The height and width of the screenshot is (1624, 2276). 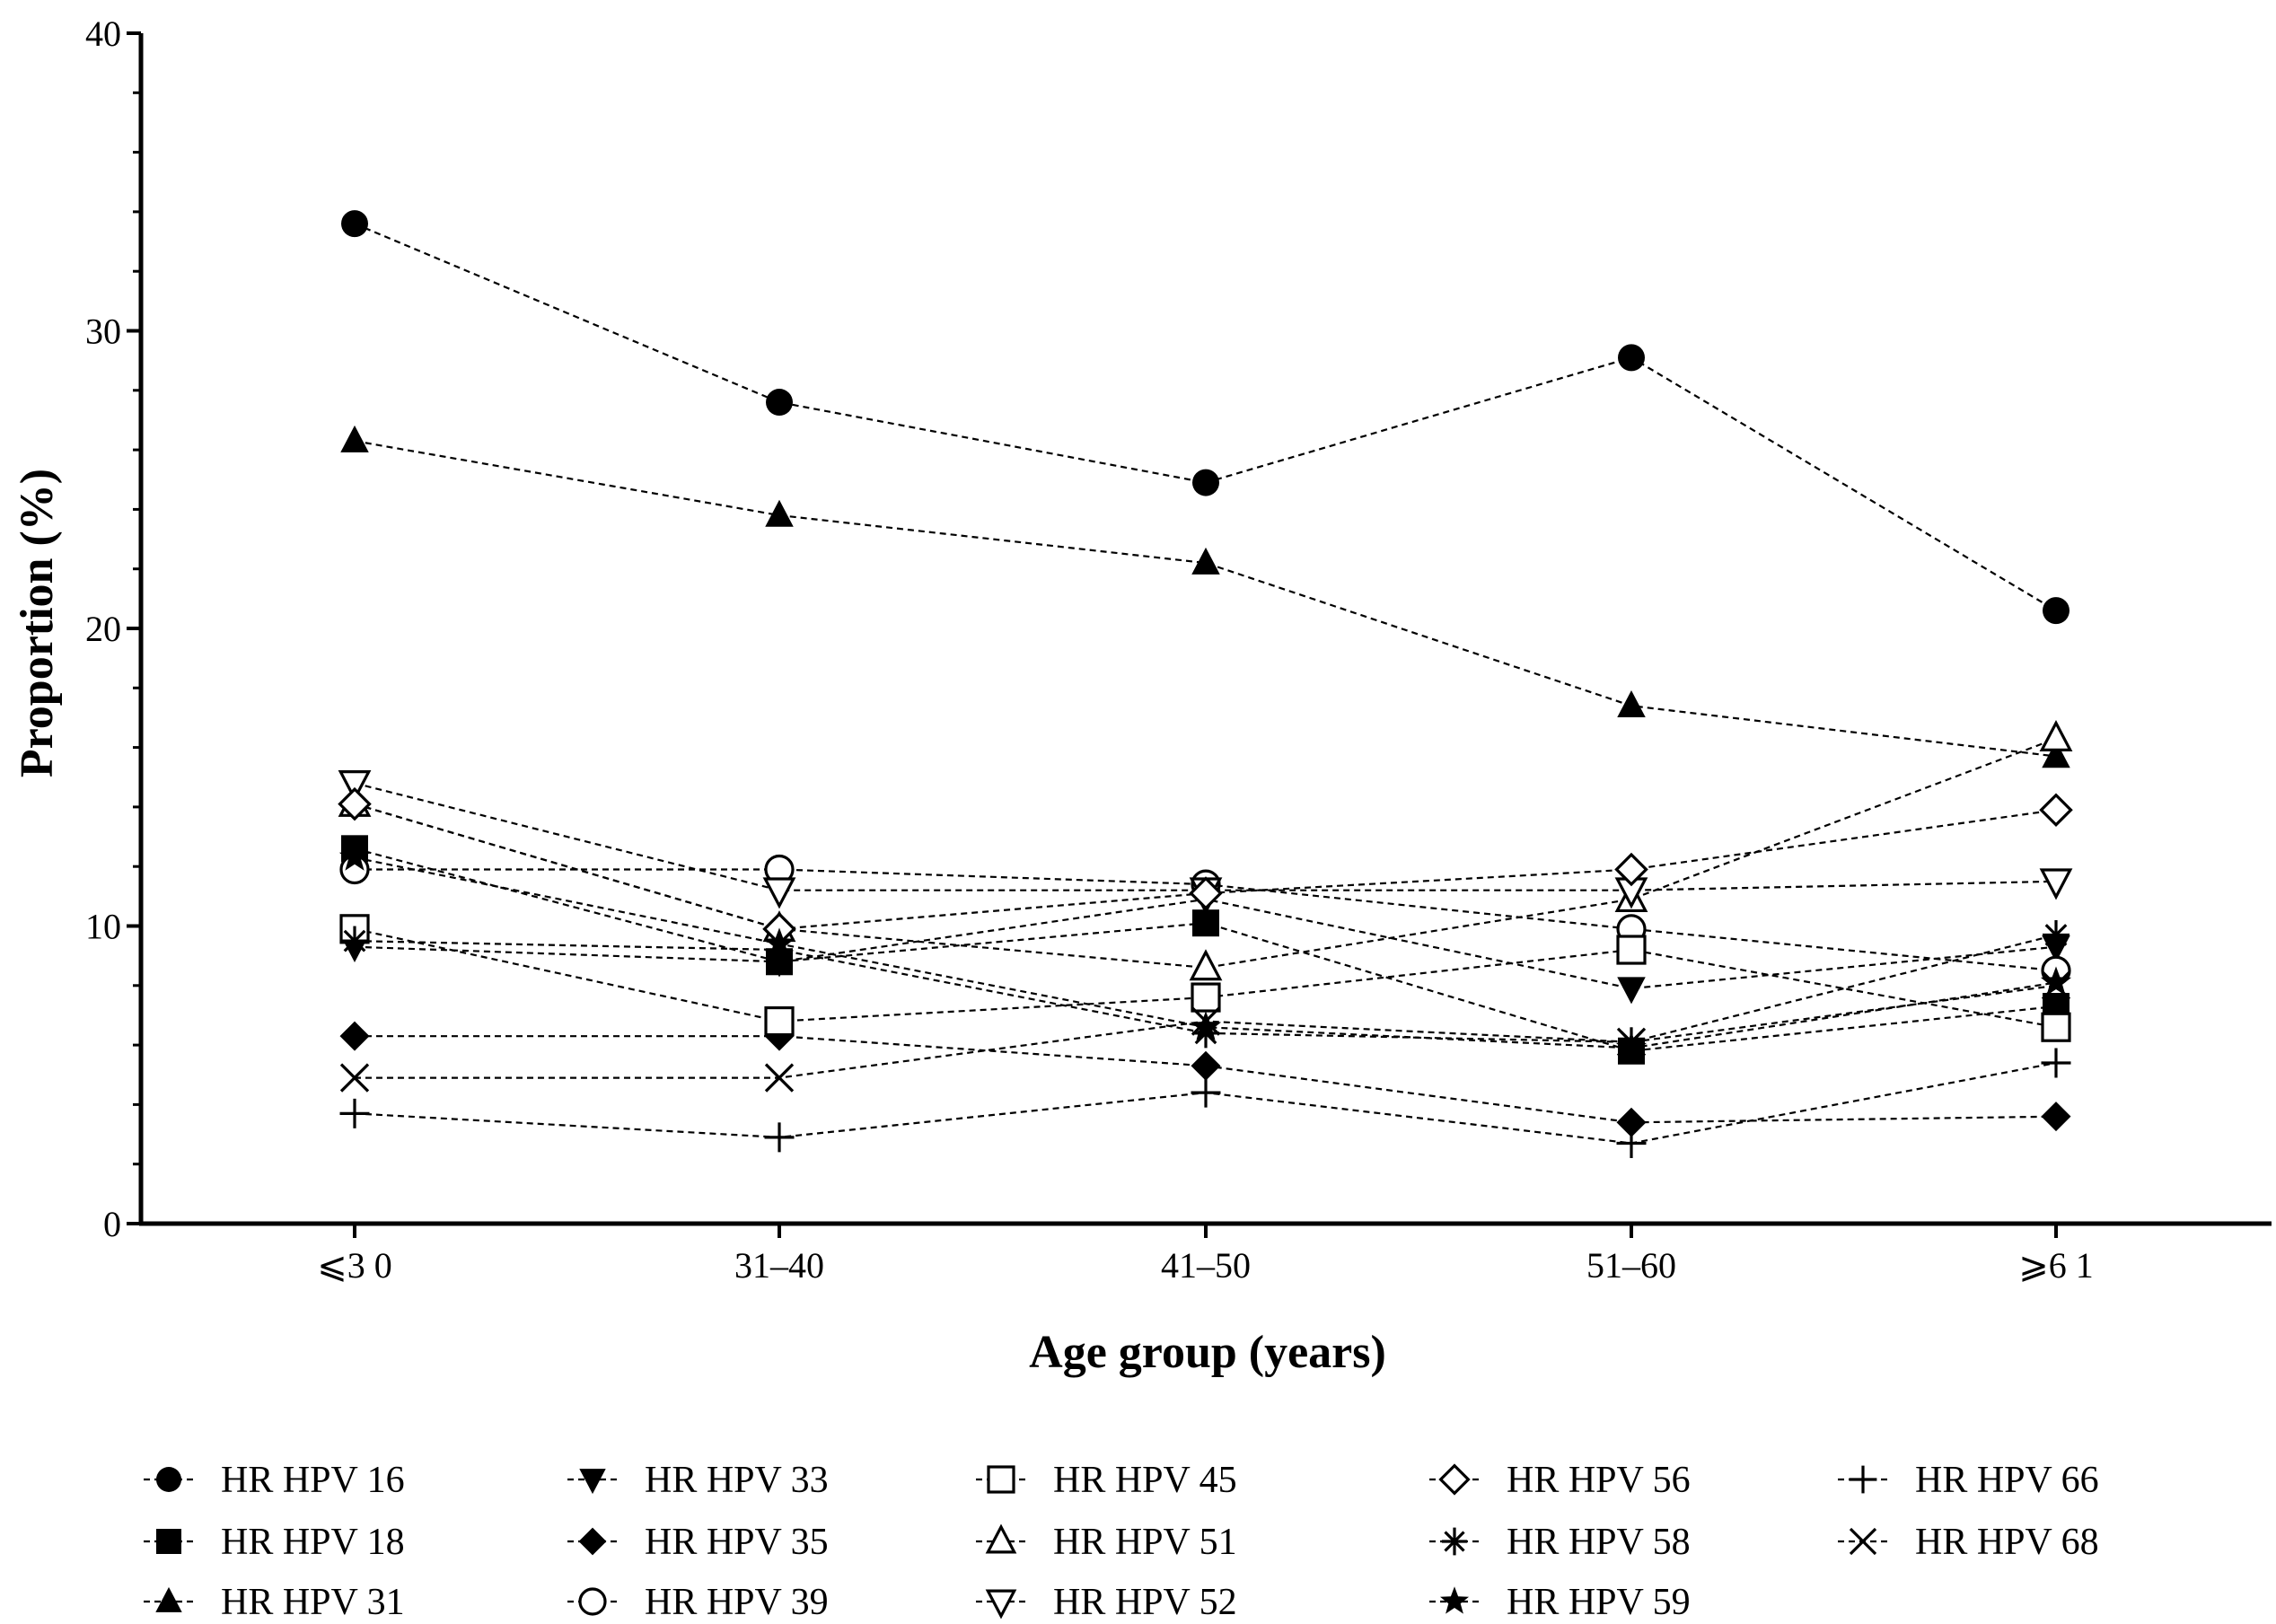 What do you see at coordinates (103, 33) in the screenshot?
I see `y-tick-label: 40` at bounding box center [103, 33].